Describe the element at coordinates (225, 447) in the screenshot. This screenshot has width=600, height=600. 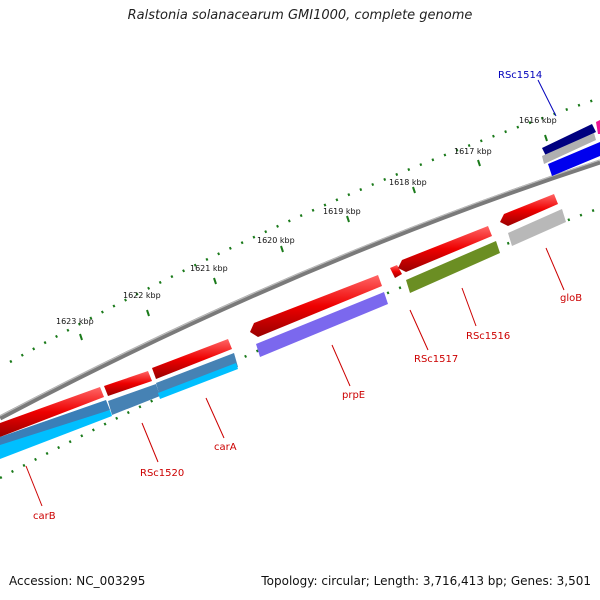
I see `gene-label-carA: carA` at that location.